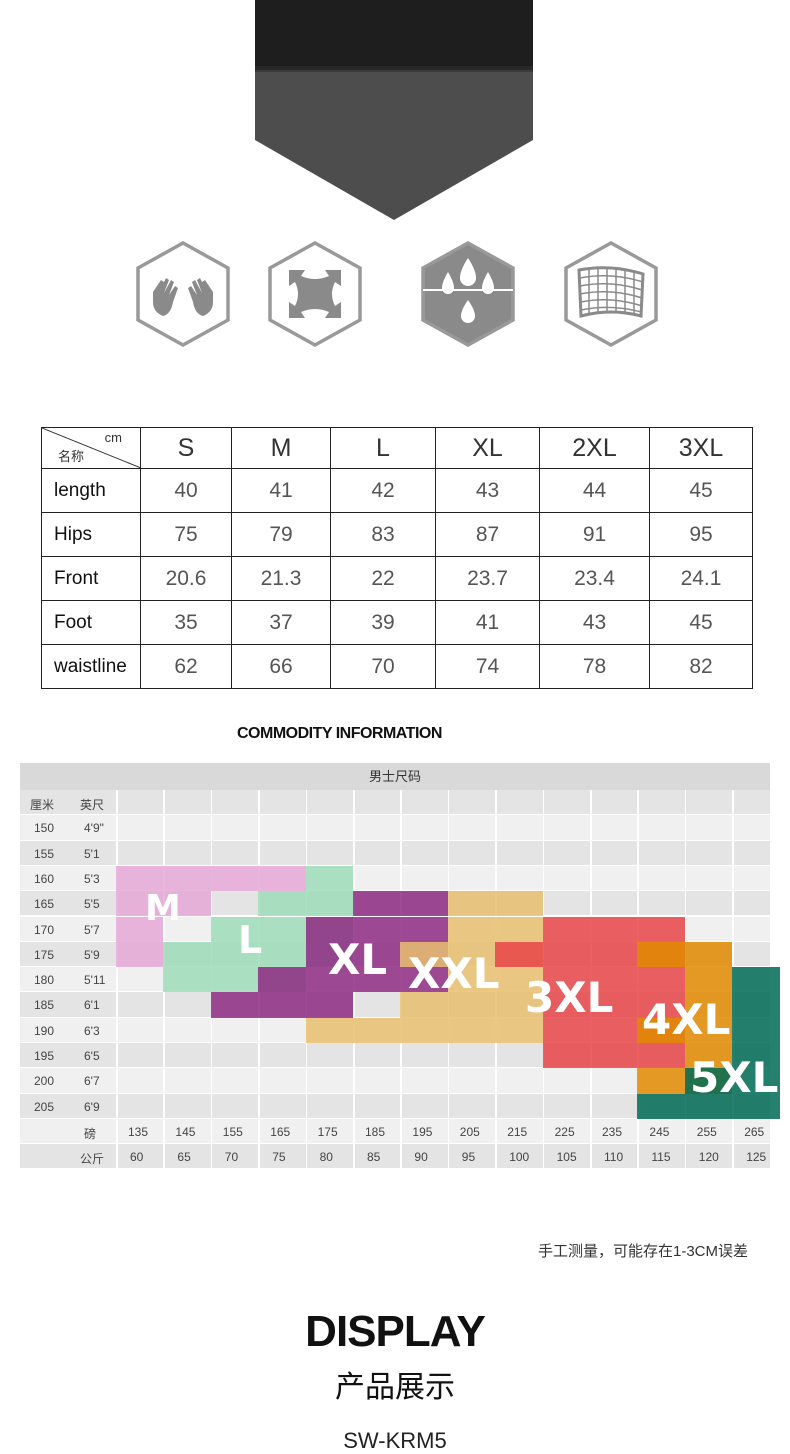  Describe the element at coordinates (231, 1157) in the screenshot. I see `weight-kg-label: 70` at that location.